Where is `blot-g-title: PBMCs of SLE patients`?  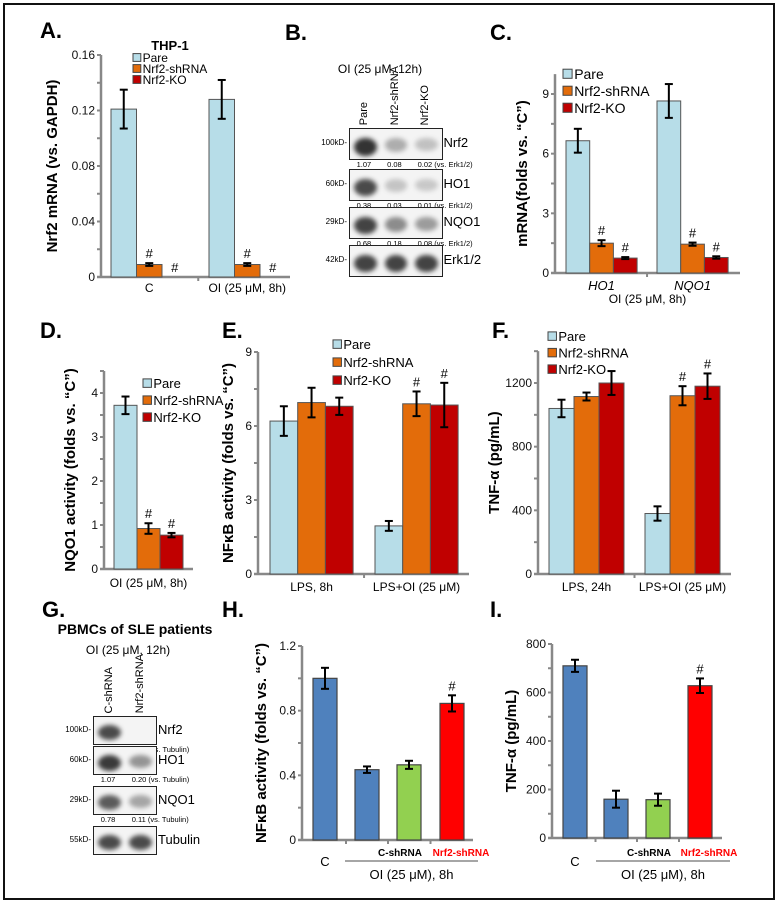
blot-g-title: PBMCs of SLE patients is located at coordinates (135, 629).